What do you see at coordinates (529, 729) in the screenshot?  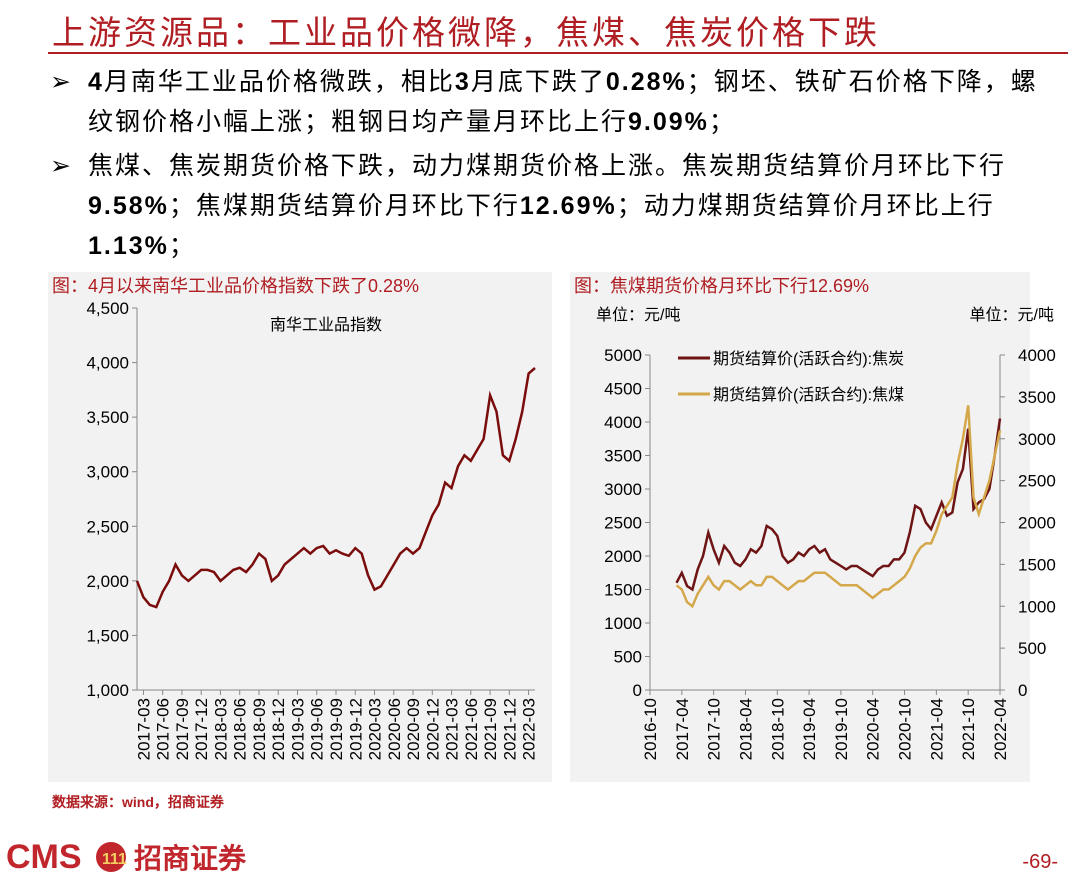 I see `x-tick-label: 2022-03` at bounding box center [529, 729].